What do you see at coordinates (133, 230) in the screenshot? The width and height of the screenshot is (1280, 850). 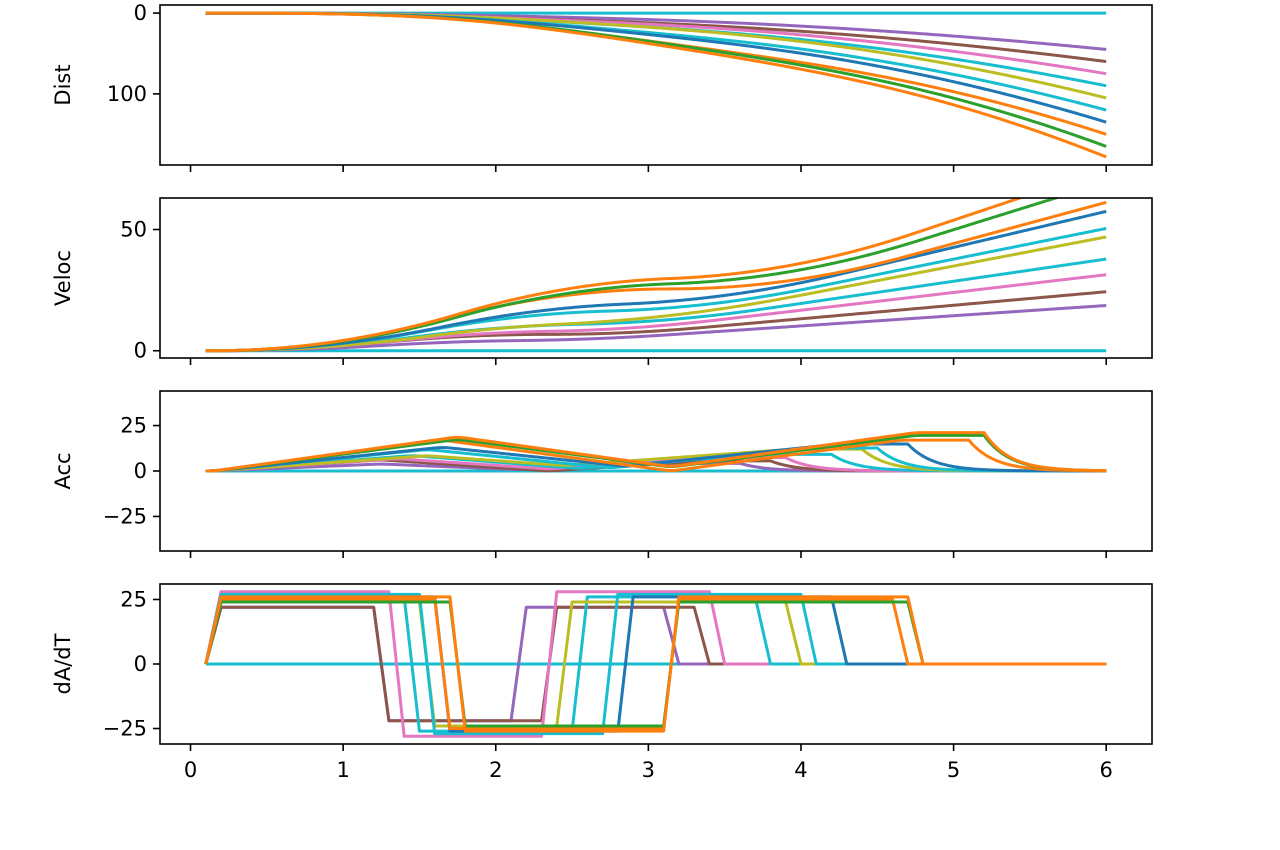 I see `y-tick-label: 50` at bounding box center [133, 230].